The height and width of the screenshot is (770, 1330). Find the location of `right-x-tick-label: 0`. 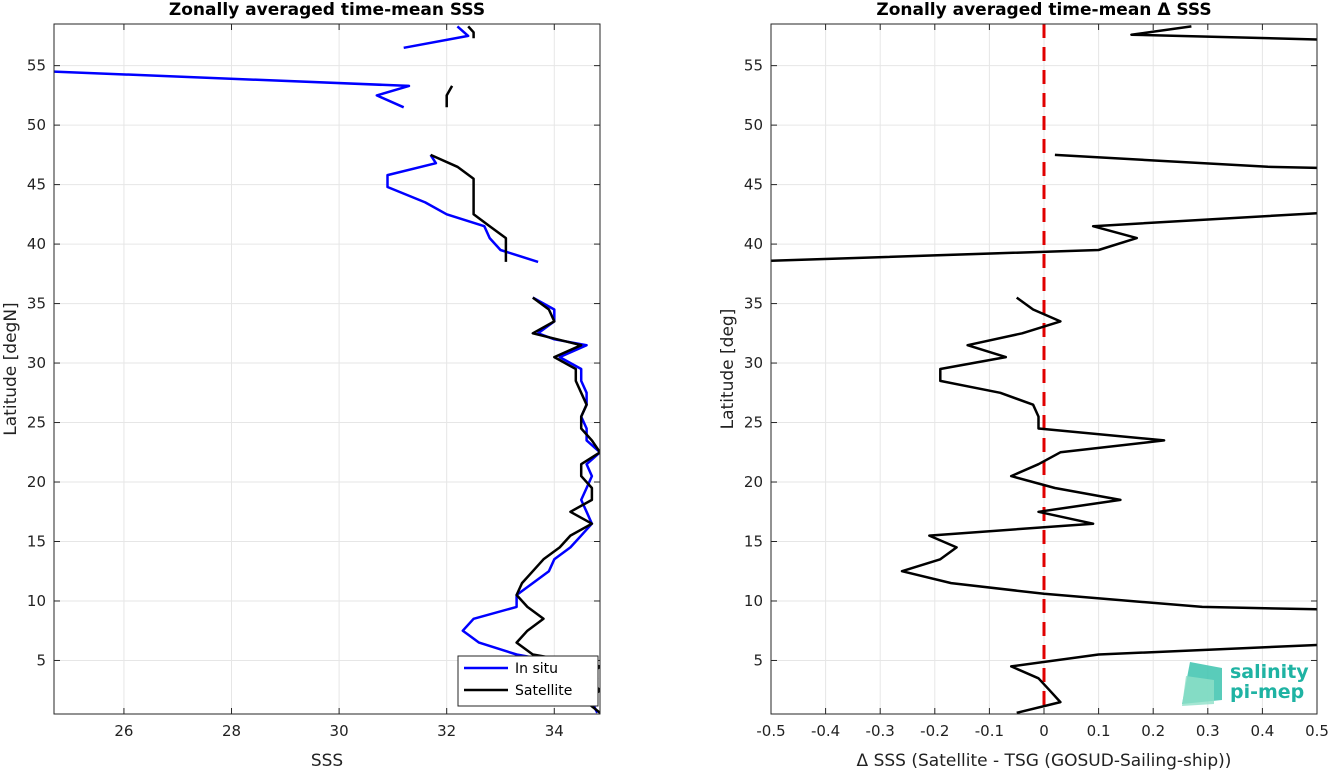

right-x-tick-label: 0 is located at coordinates (1044, 731).